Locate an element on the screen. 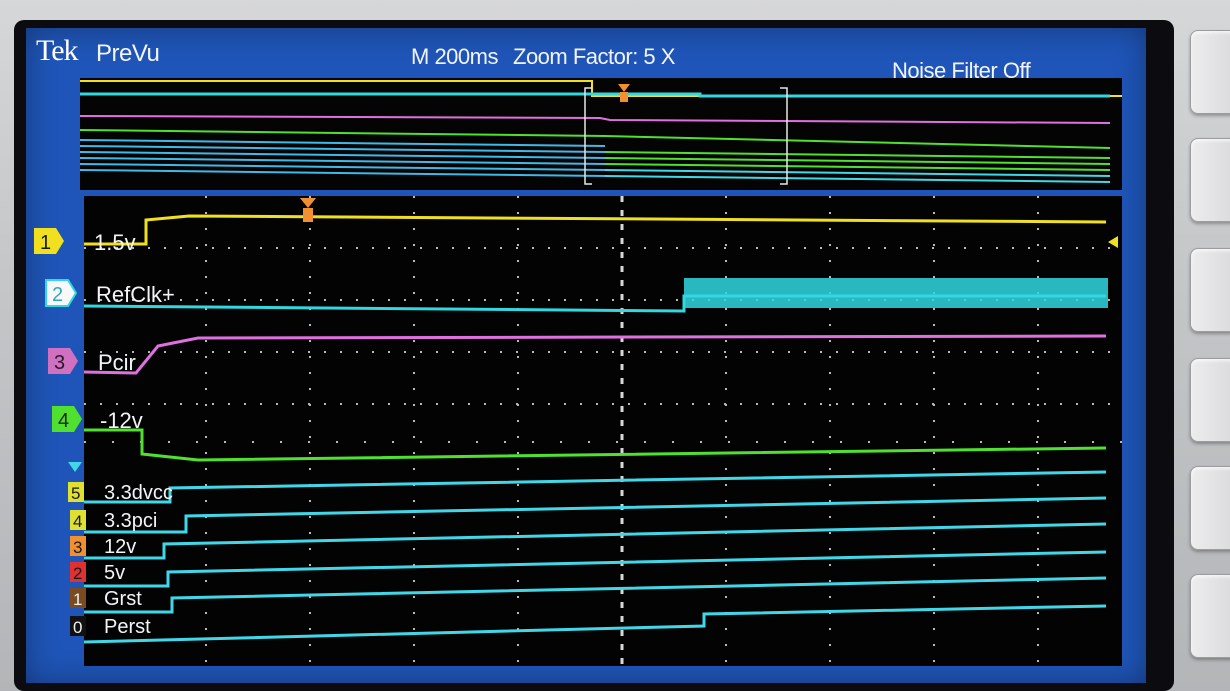  trace-ch2-clock-burst is located at coordinates (896, 293).